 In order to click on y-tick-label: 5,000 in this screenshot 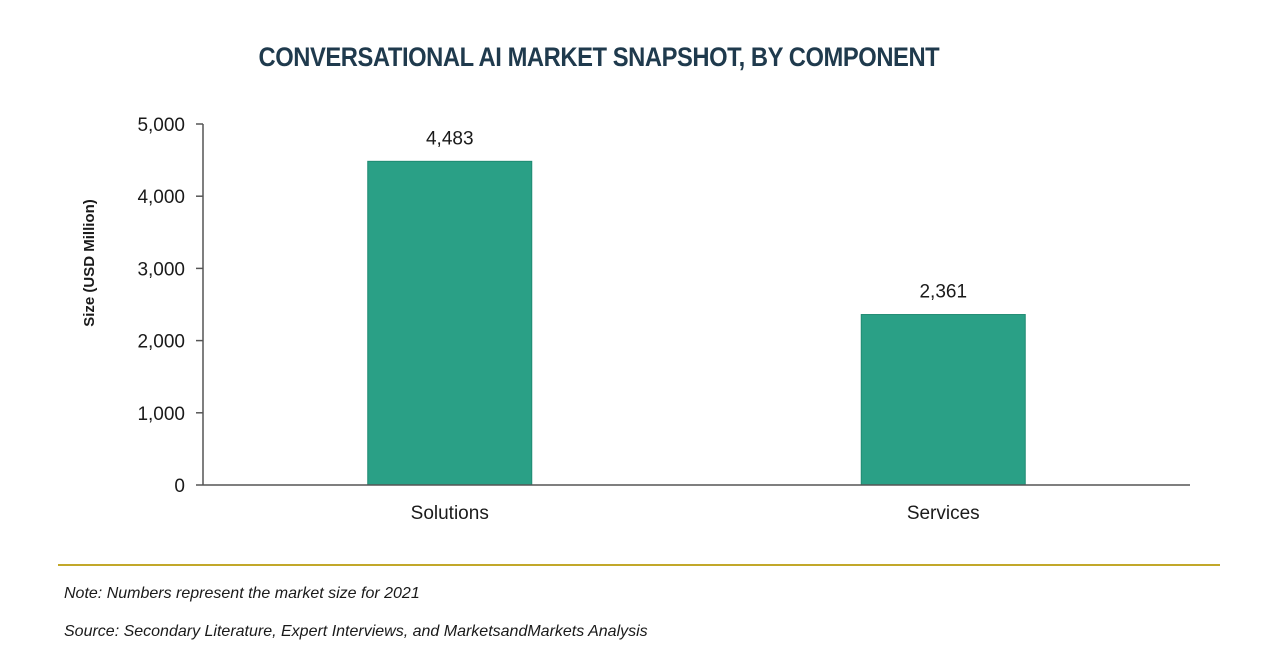, I will do `click(161, 125)`.